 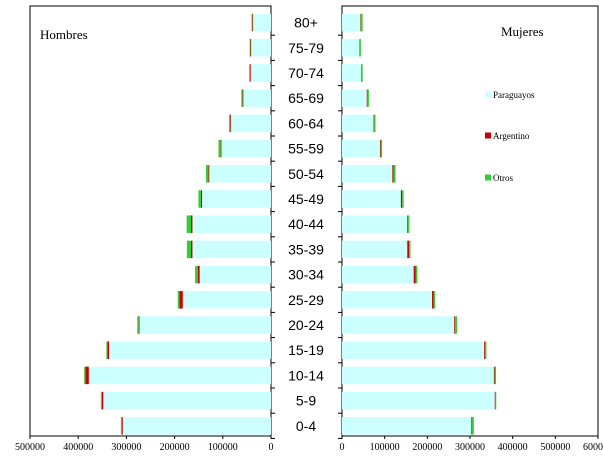 I want to click on men-axis-tick-label: 400000, so click(x=78, y=447).